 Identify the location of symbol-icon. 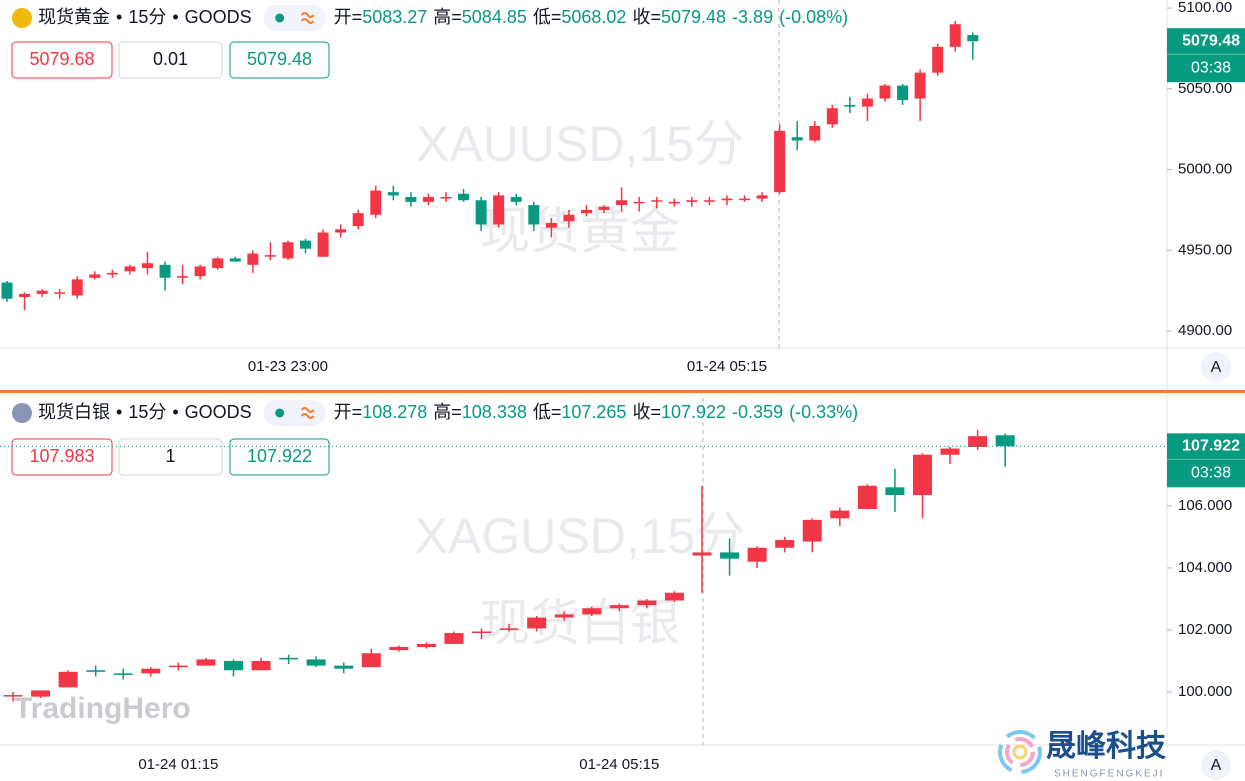
(22, 413).